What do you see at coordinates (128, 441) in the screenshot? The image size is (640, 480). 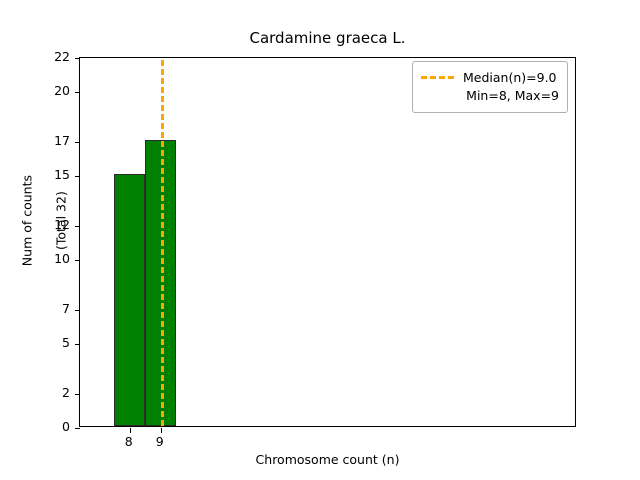 I see `x-tick-label-8: 8` at bounding box center [128, 441].